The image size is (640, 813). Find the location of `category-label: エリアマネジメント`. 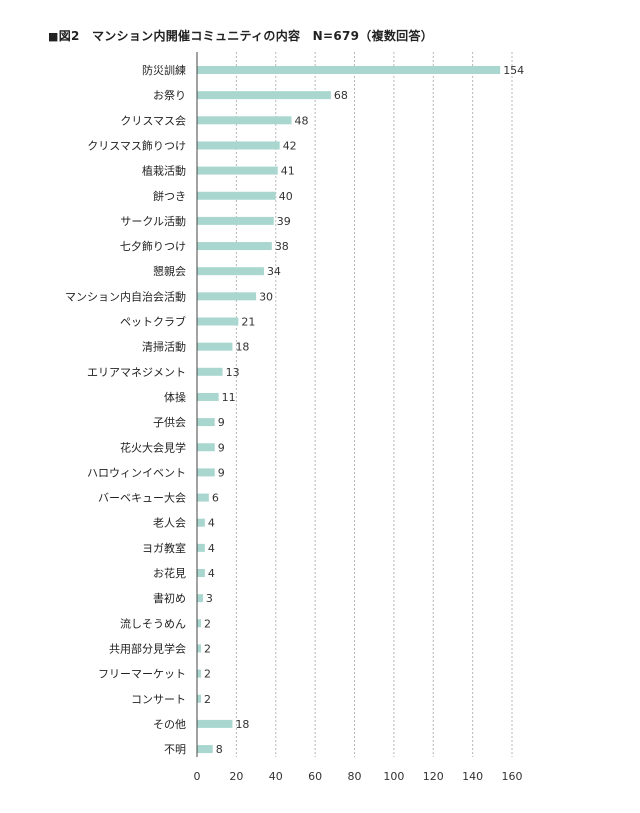

category-label: エリアマネジメント is located at coordinates (136, 372).